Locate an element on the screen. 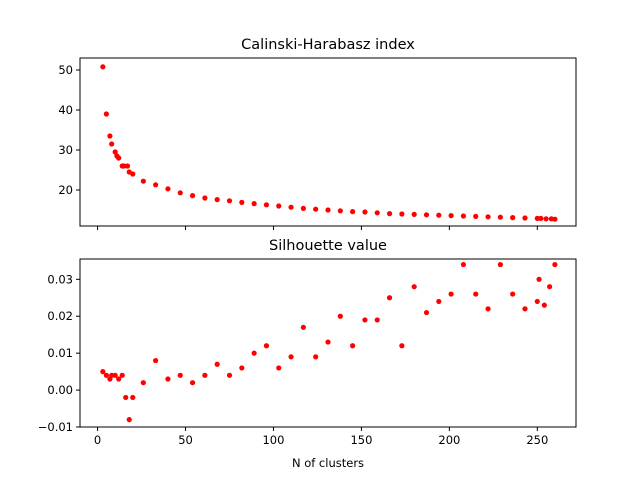  chart-2-xtick-label: 200 is located at coordinates (449, 440).